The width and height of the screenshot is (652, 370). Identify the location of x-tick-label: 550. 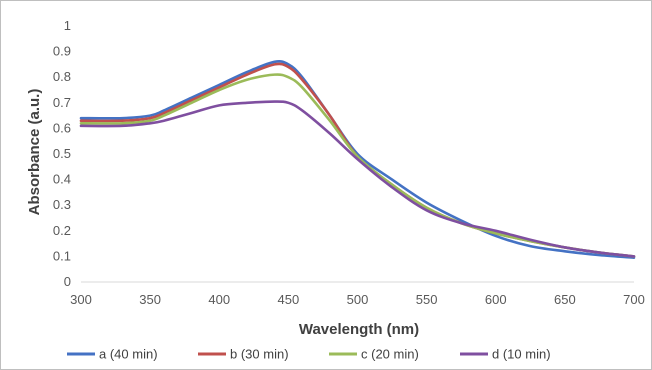
(427, 299).